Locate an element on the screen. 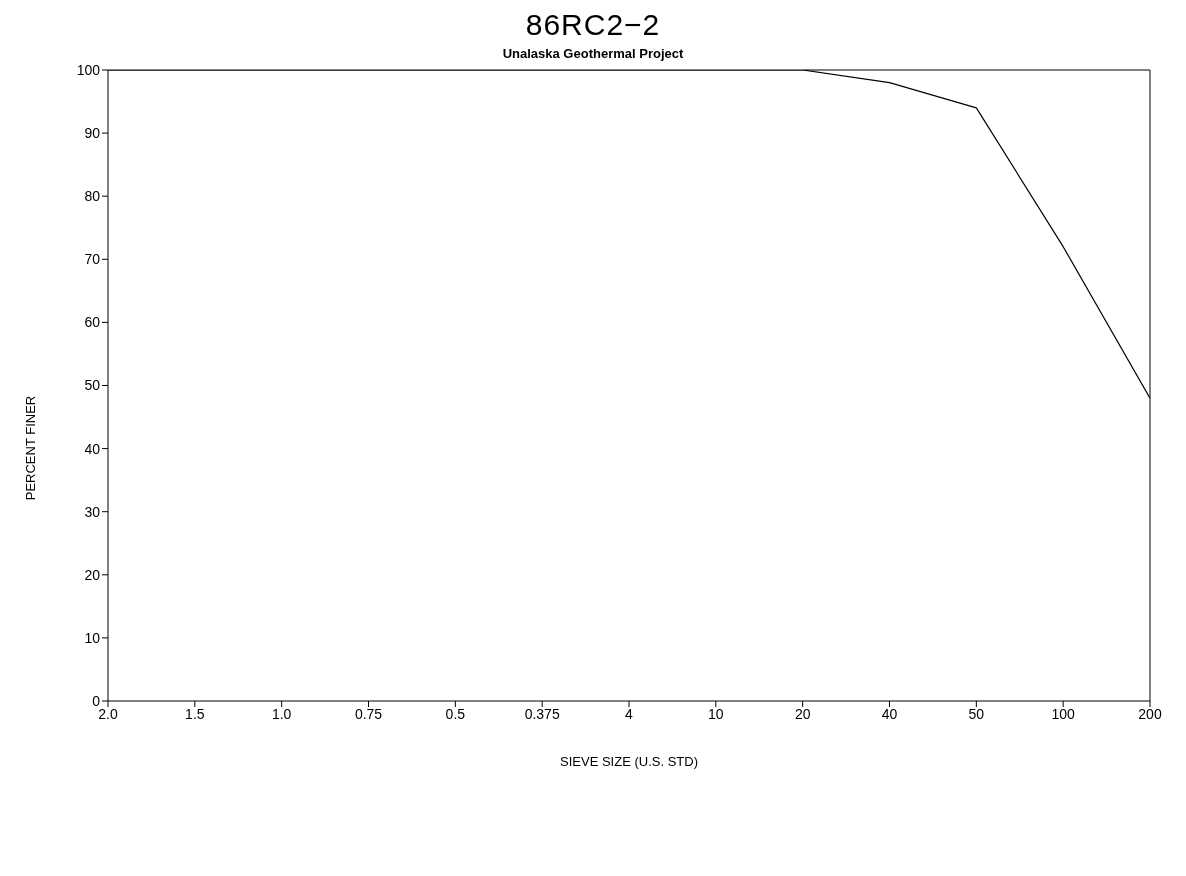 The image size is (1186, 876). x-tick-label: 200 is located at coordinates (1150, 713).